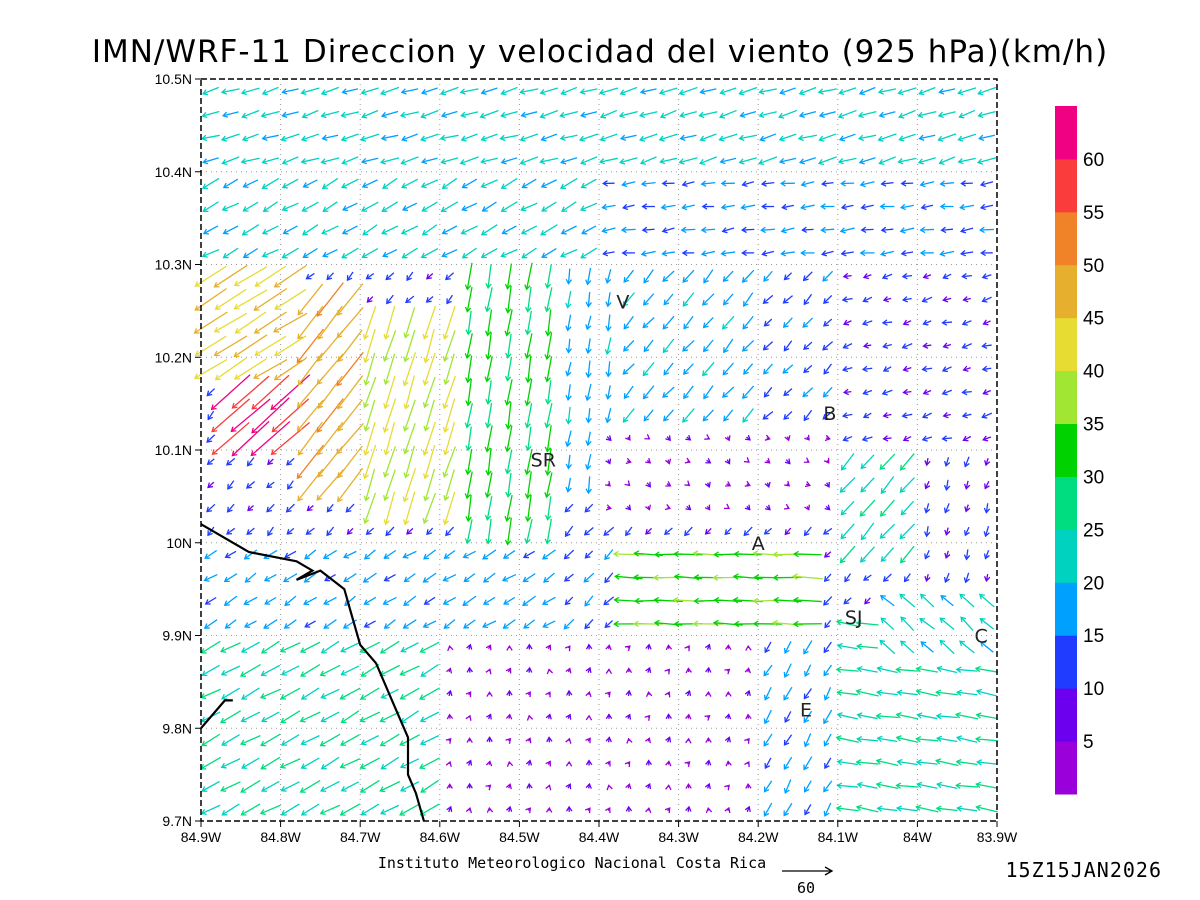  What do you see at coordinates (177, 728) in the screenshot?
I see `y-tick-label: 9.8N` at bounding box center [177, 728].